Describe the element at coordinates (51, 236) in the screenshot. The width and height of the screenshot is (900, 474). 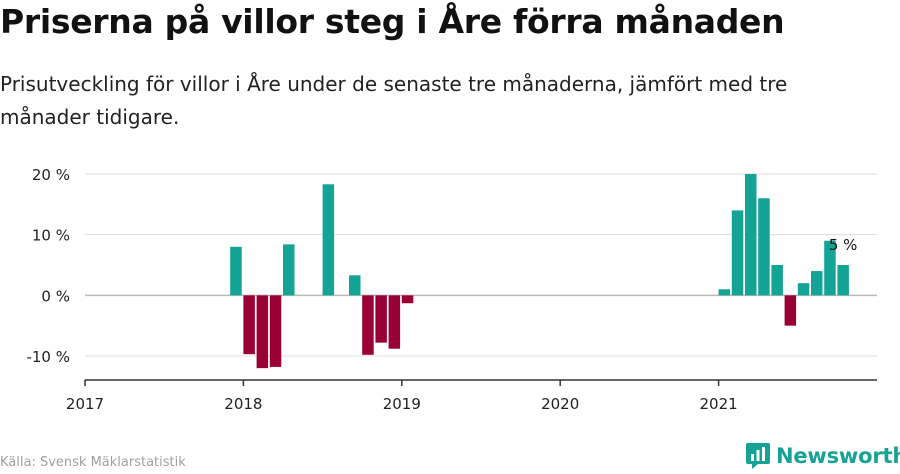
I see `y-tick-label: 10 %` at that location.